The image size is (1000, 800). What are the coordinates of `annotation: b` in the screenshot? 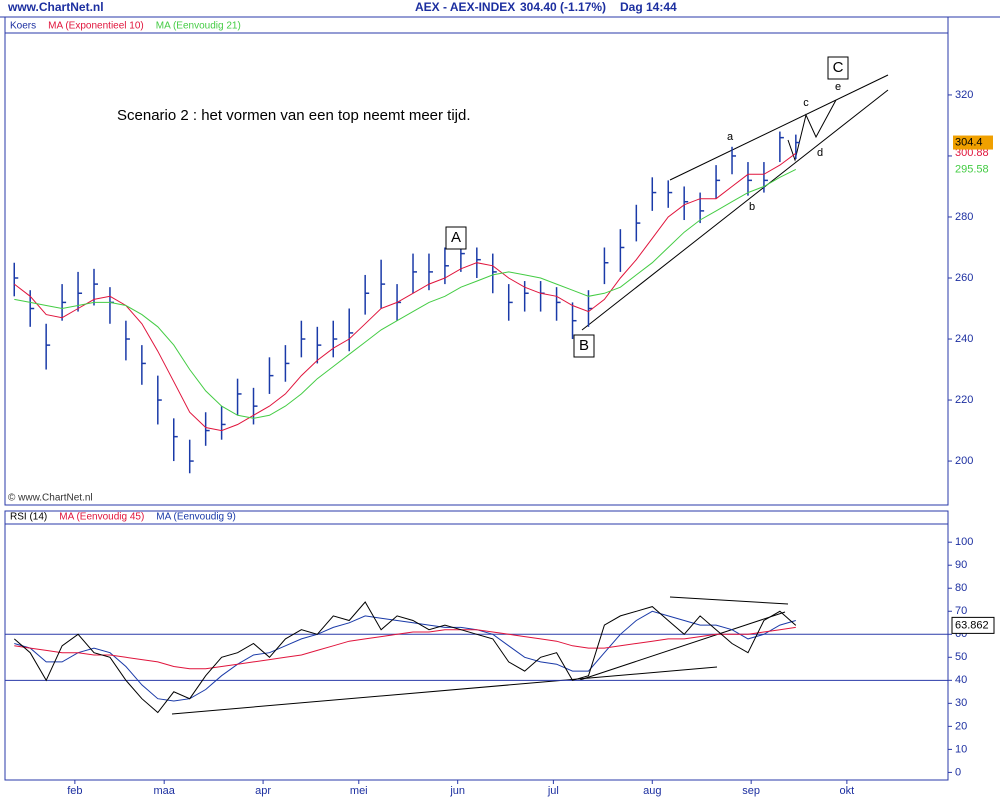 It's located at (752, 207).